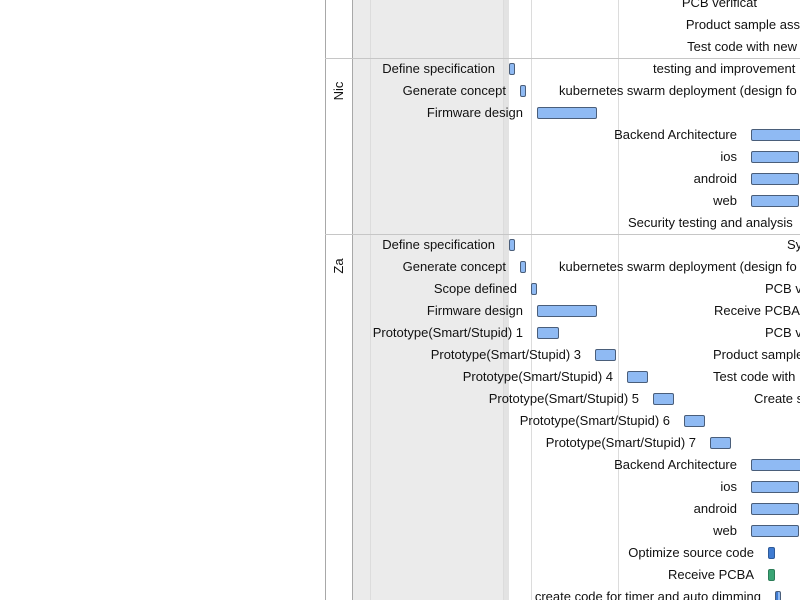 The width and height of the screenshot is (800, 600). I want to click on task-label: Prototype(Smart/Stupid) 7, so click(620, 442).